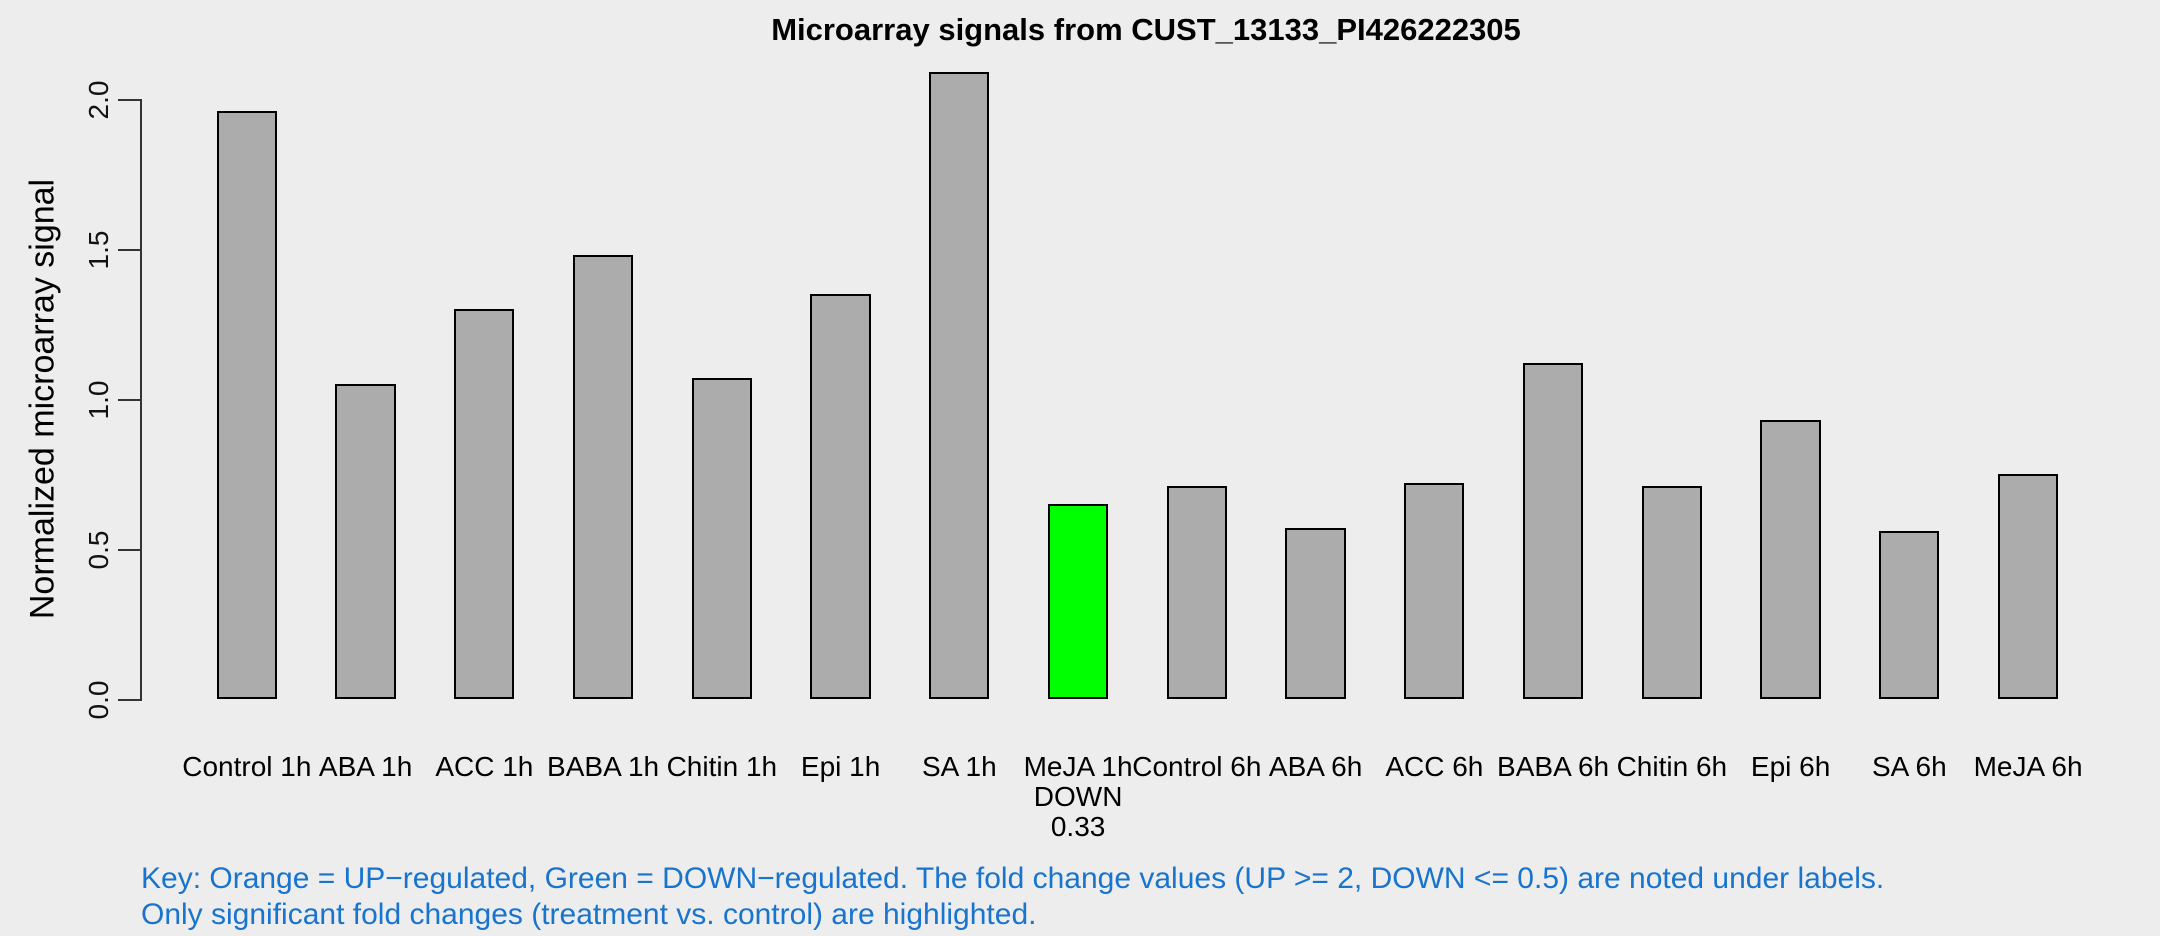 Image resolution: width=2160 pixels, height=936 pixels. I want to click on fold-change-note: 0.33, so click(1078, 826).